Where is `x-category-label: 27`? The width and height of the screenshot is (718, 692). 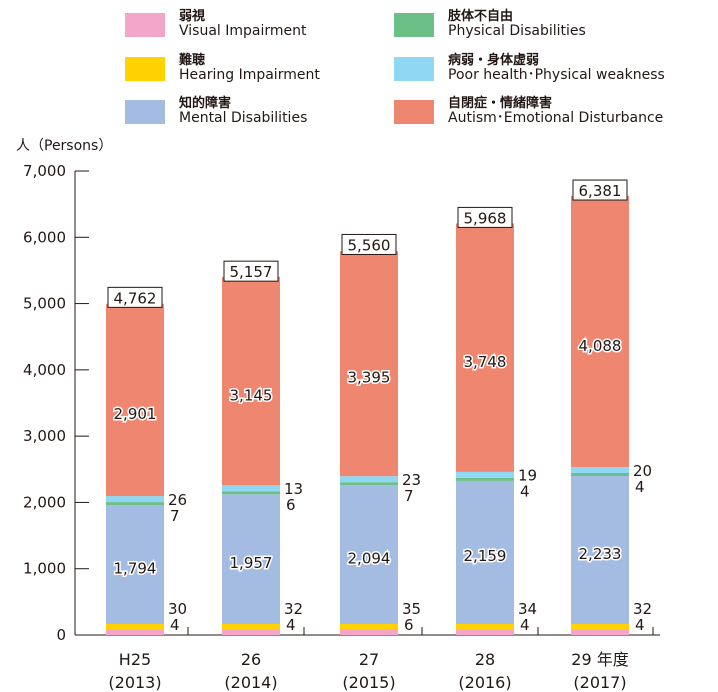 x-category-label: 27 is located at coordinates (369, 659).